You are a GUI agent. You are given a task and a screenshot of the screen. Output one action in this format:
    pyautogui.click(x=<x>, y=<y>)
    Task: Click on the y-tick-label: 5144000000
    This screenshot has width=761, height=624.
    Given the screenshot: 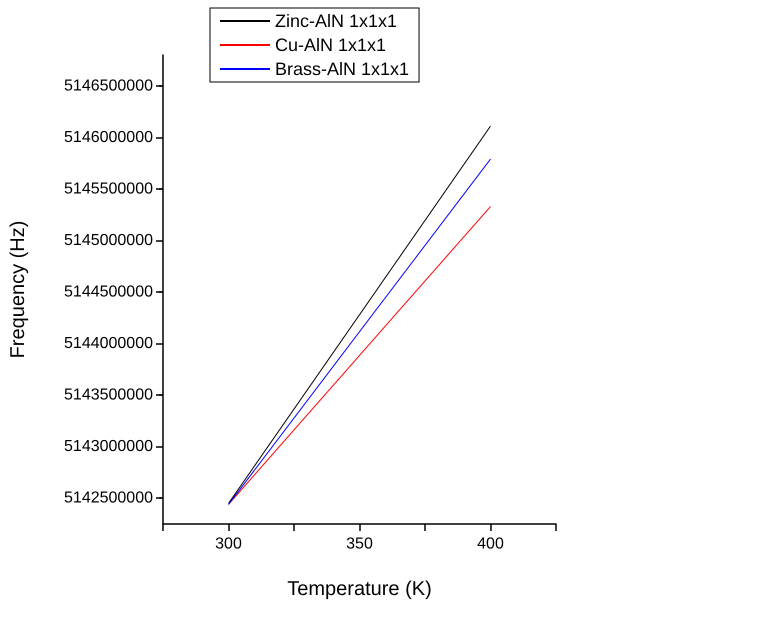 What is the action you would take?
    pyautogui.click(x=109, y=343)
    